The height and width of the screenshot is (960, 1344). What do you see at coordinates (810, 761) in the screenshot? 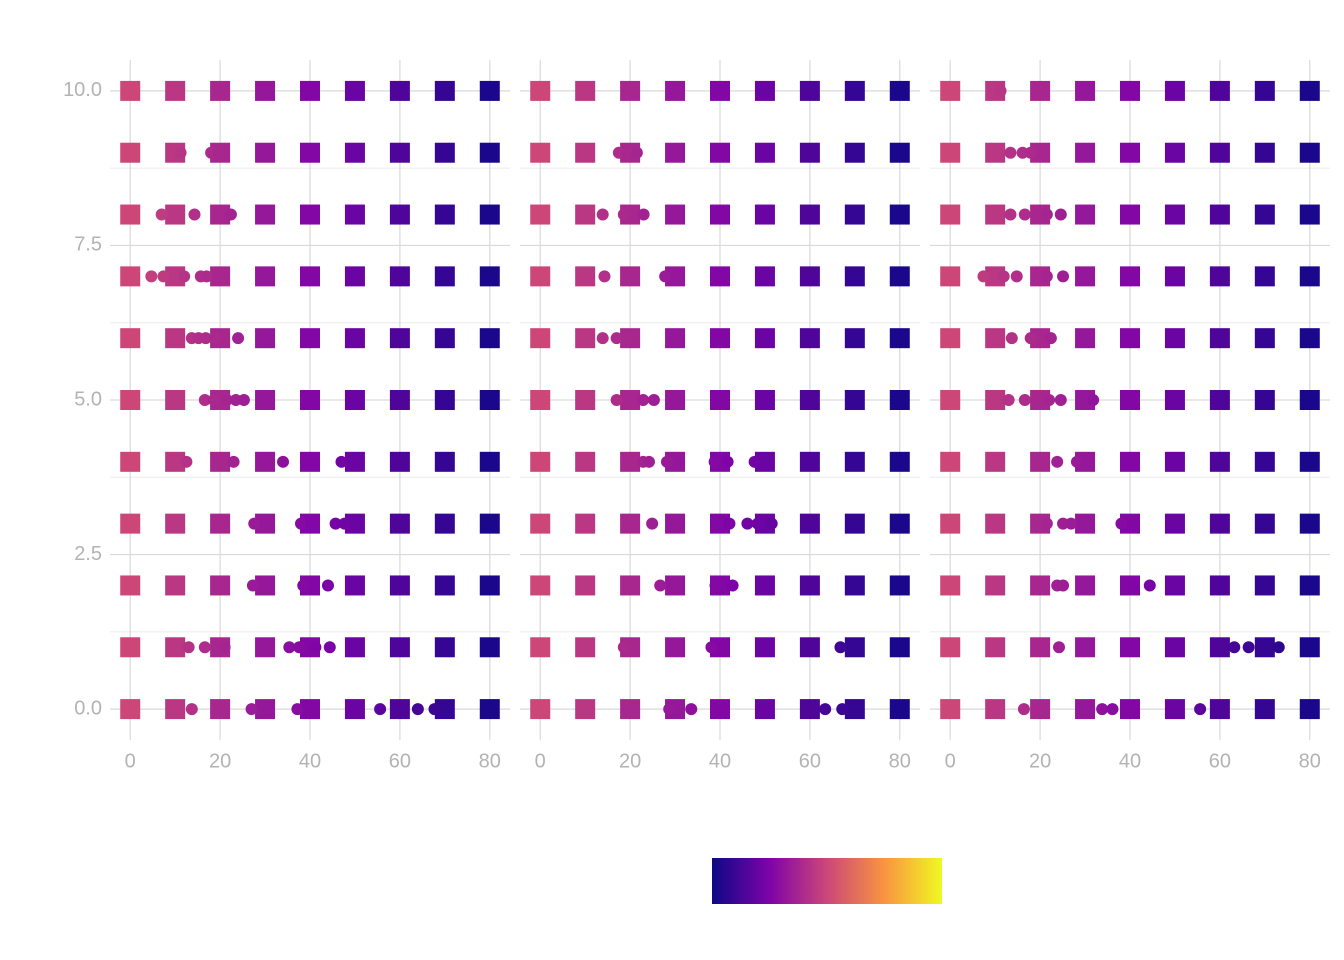
I see `x-tick-label: 60` at bounding box center [810, 761].